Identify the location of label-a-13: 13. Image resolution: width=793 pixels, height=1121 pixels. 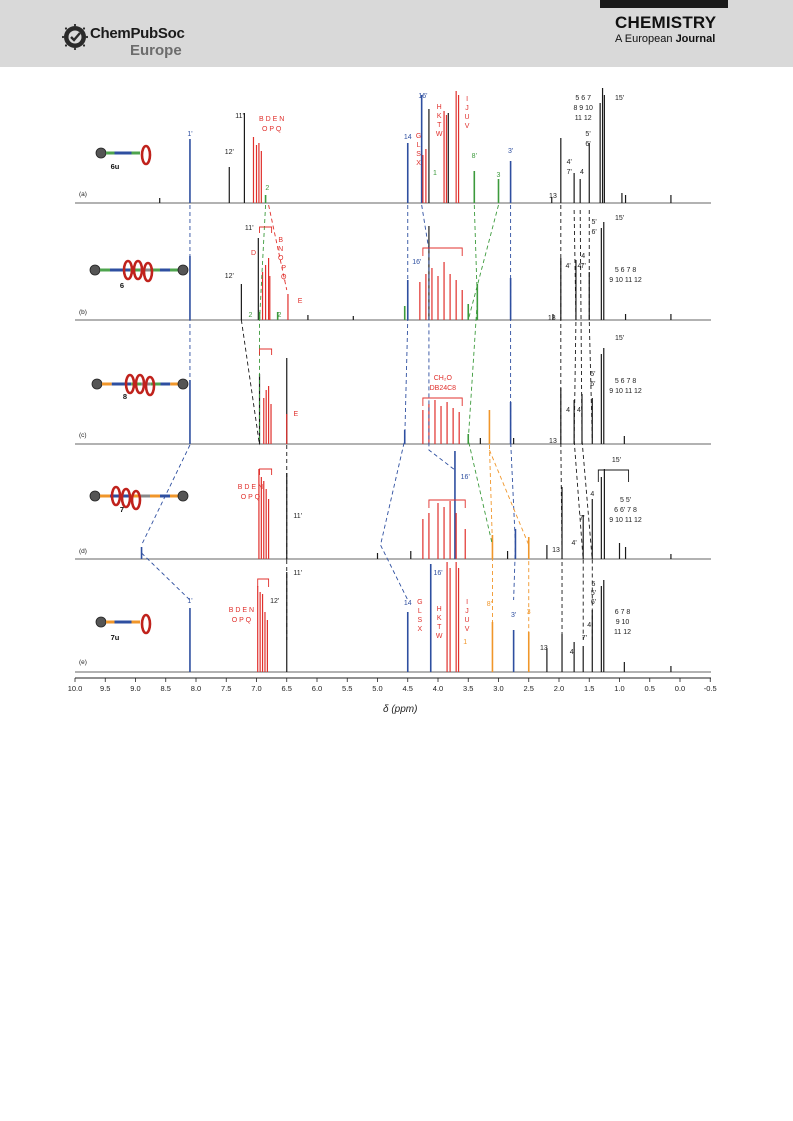
(553, 196).